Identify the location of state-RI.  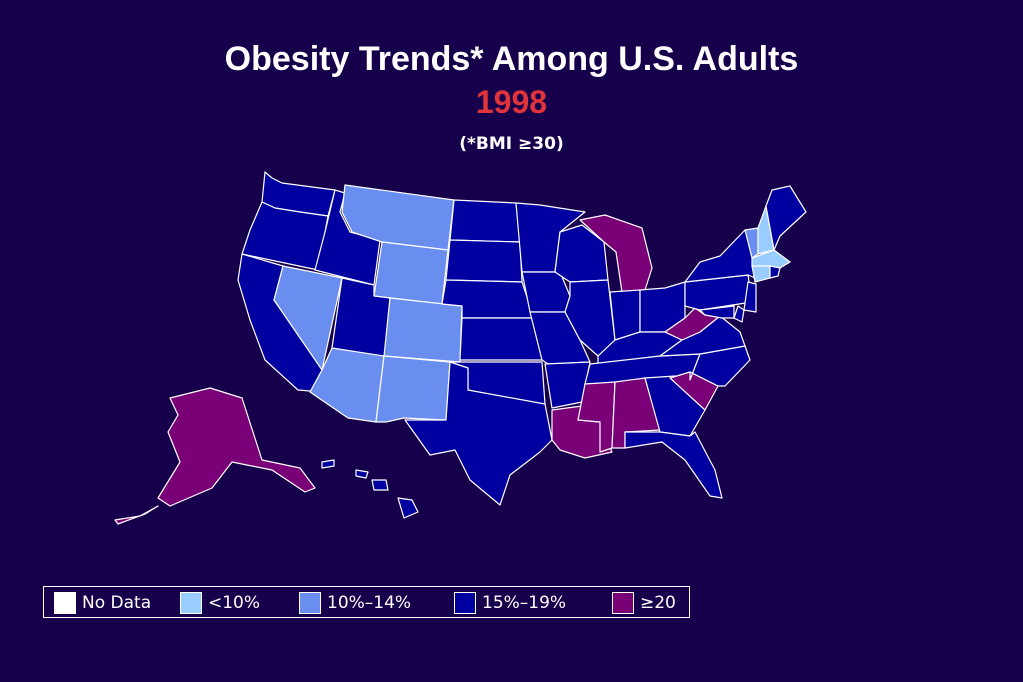
(775, 272).